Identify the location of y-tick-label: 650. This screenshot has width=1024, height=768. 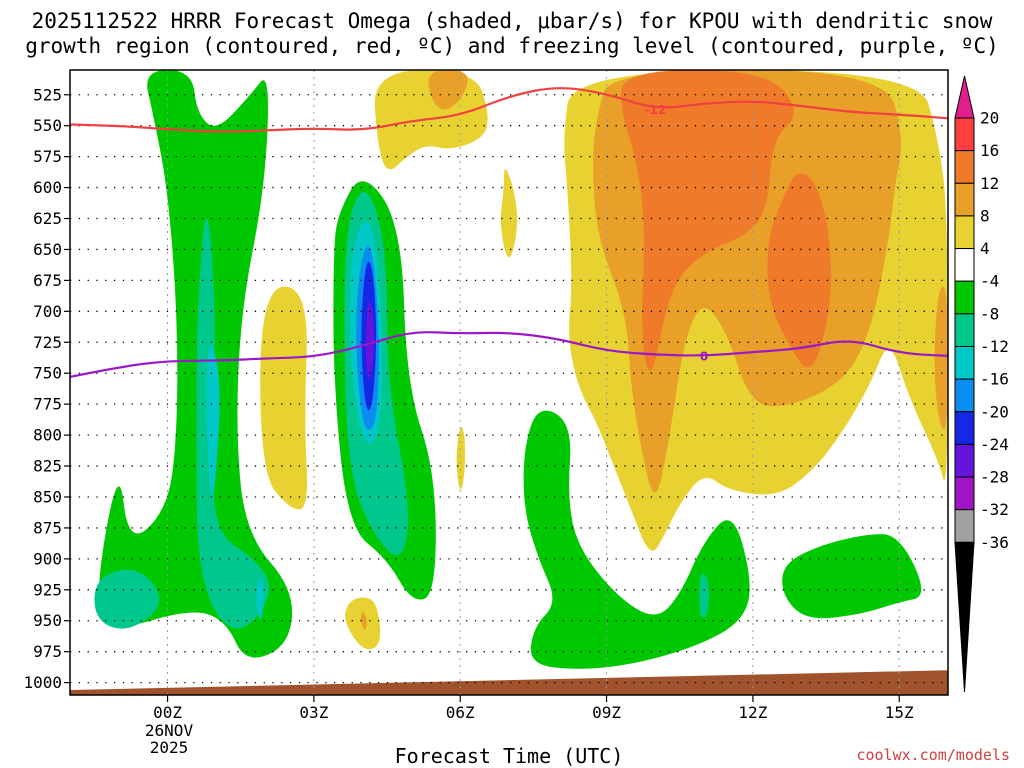
(47, 249).